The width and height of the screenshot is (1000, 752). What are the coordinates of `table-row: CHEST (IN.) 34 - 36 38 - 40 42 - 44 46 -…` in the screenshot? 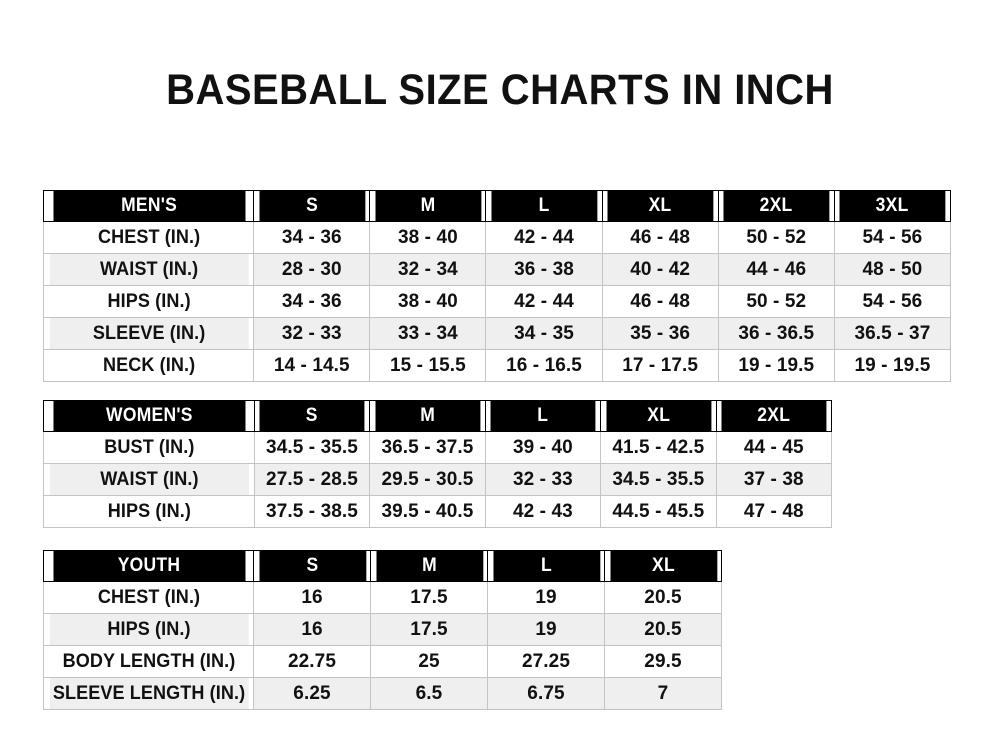 It's located at (498, 237).